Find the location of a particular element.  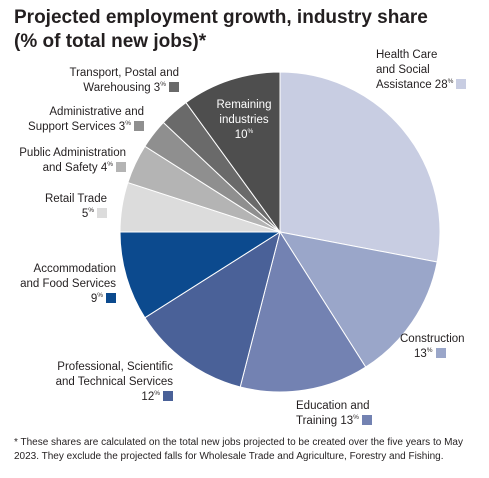

label-transport: Transport, Postal and Warehousing 3% is located at coordinates (124, 81).